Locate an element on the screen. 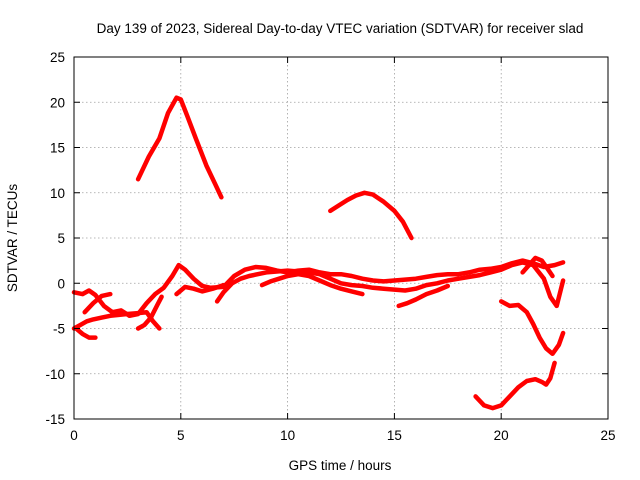  y-tick-label: 25 is located at coordinates (57, 57).